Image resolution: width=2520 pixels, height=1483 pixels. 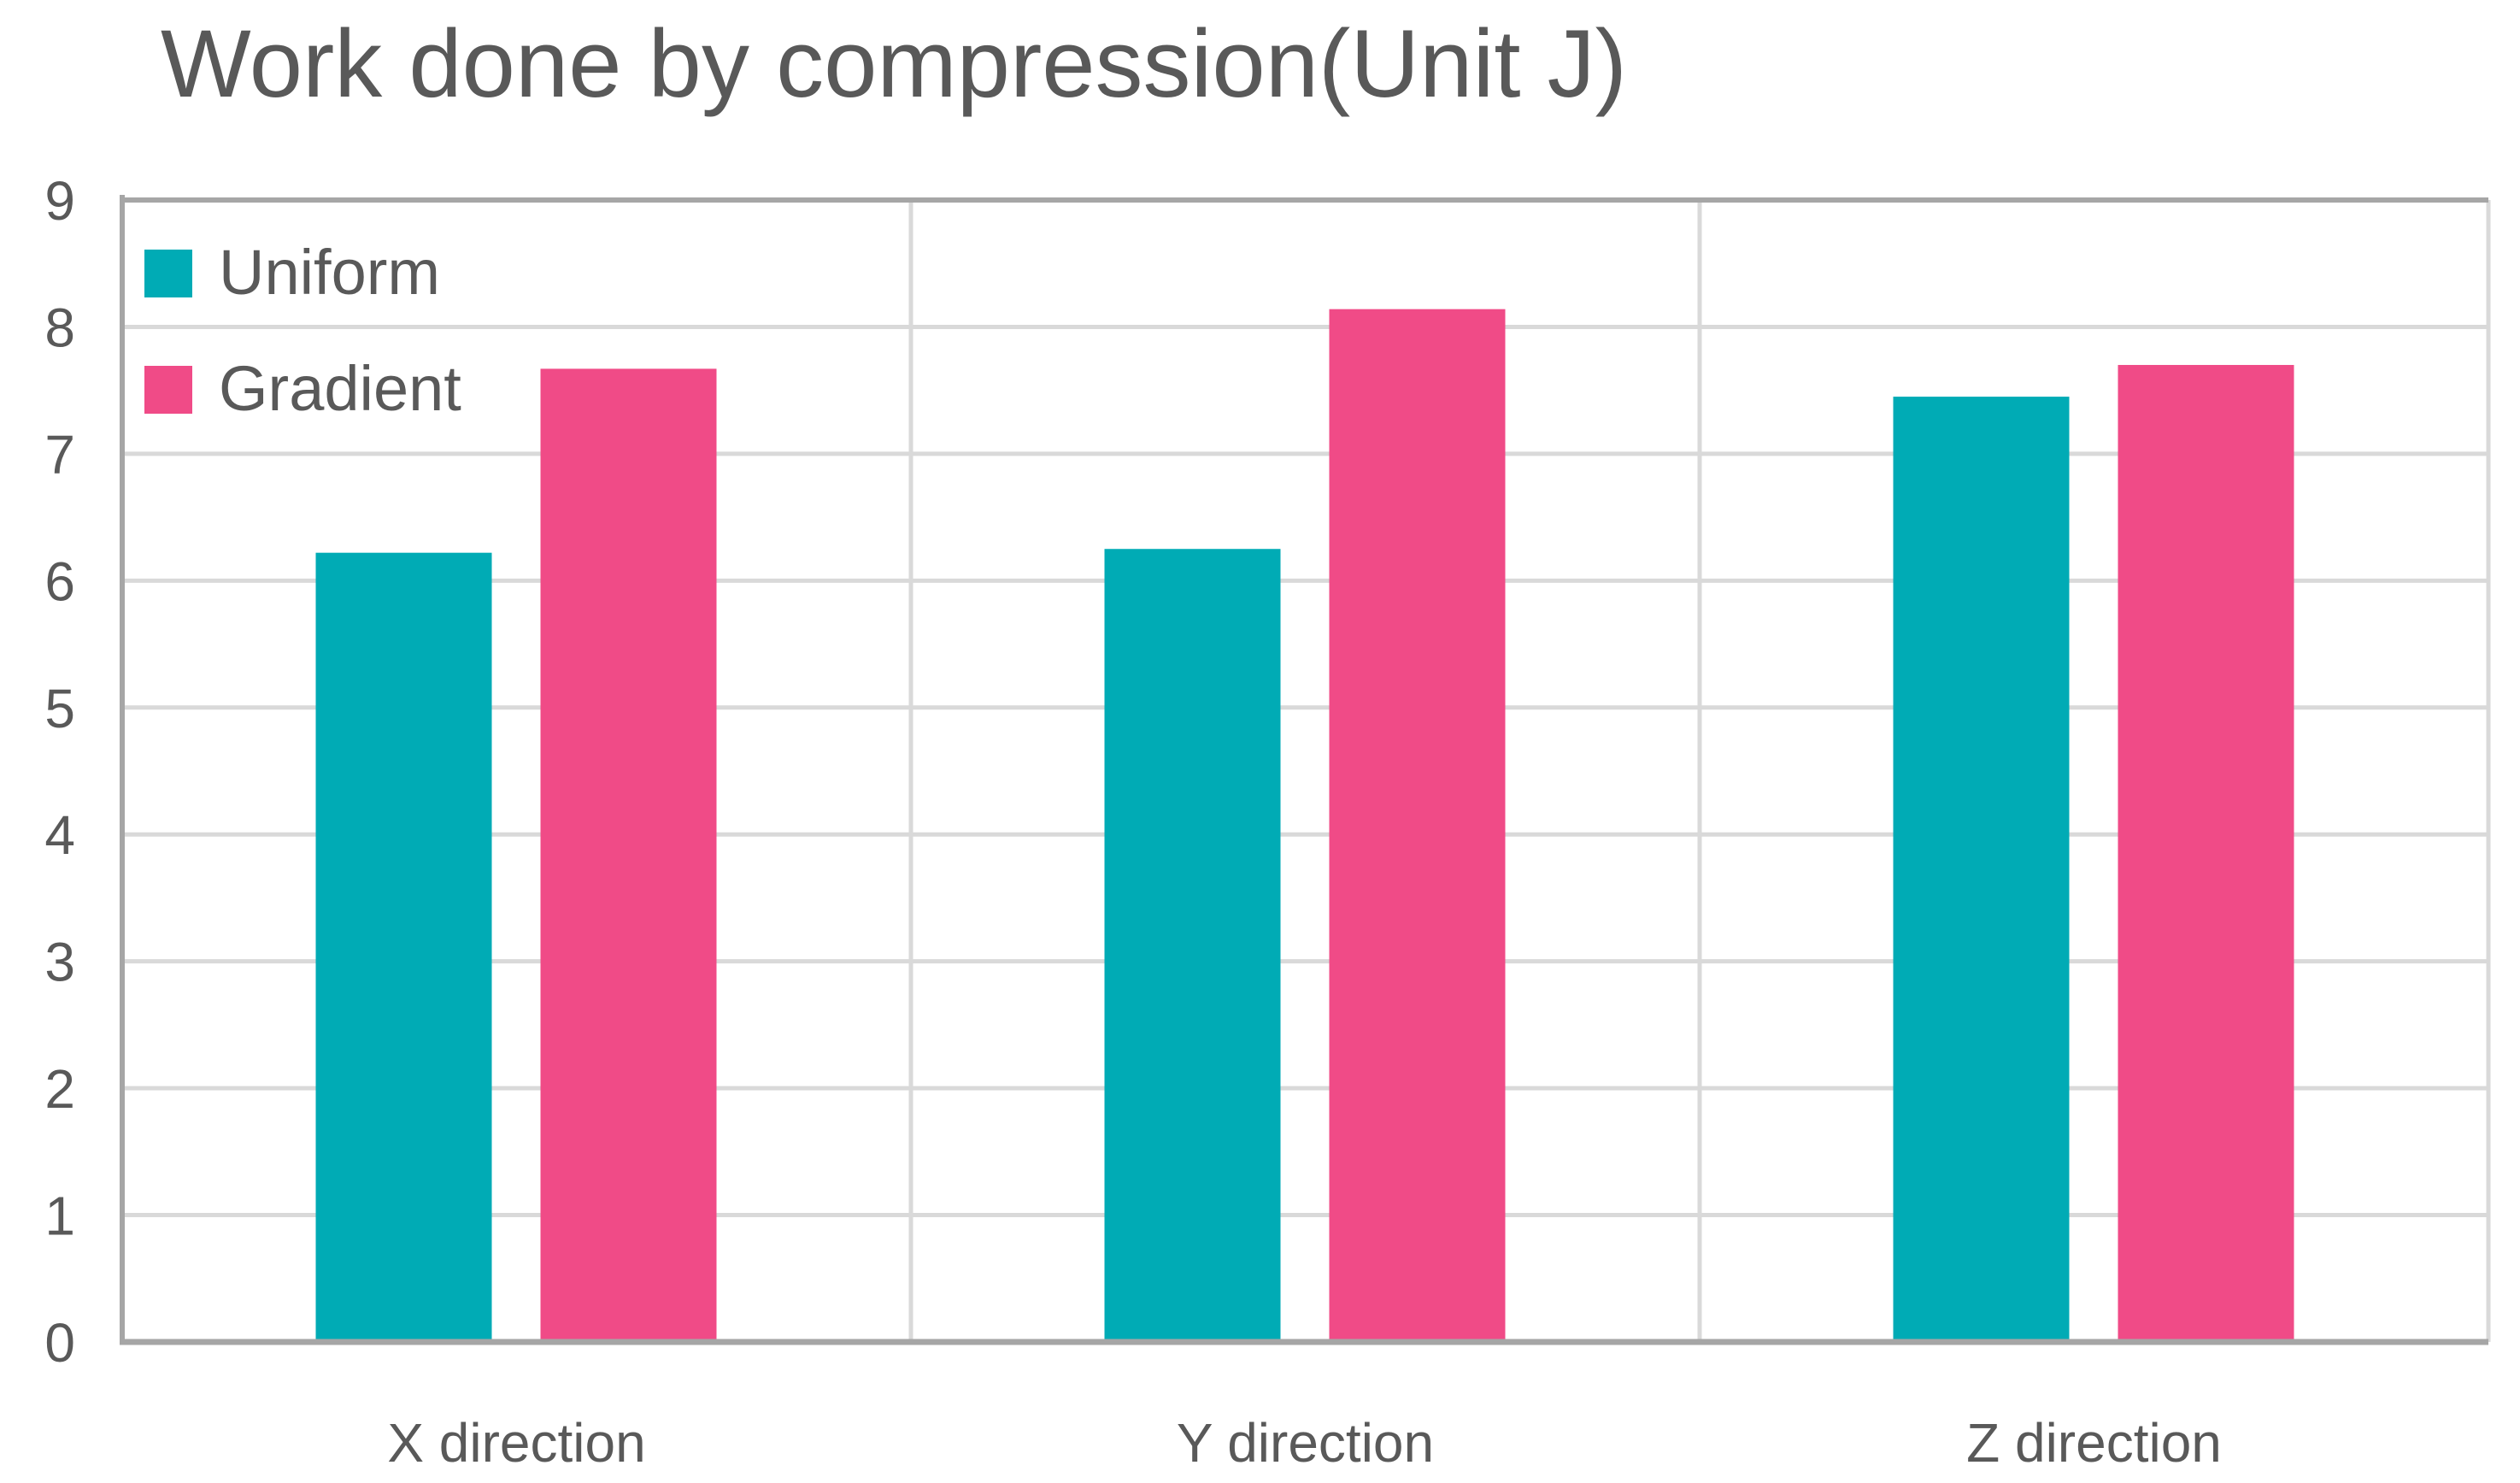 What do you see at coordinates (340, 388) in the screenshot?
I see `legend-label-gradient: Gradient` at bounding box center [340, 388].